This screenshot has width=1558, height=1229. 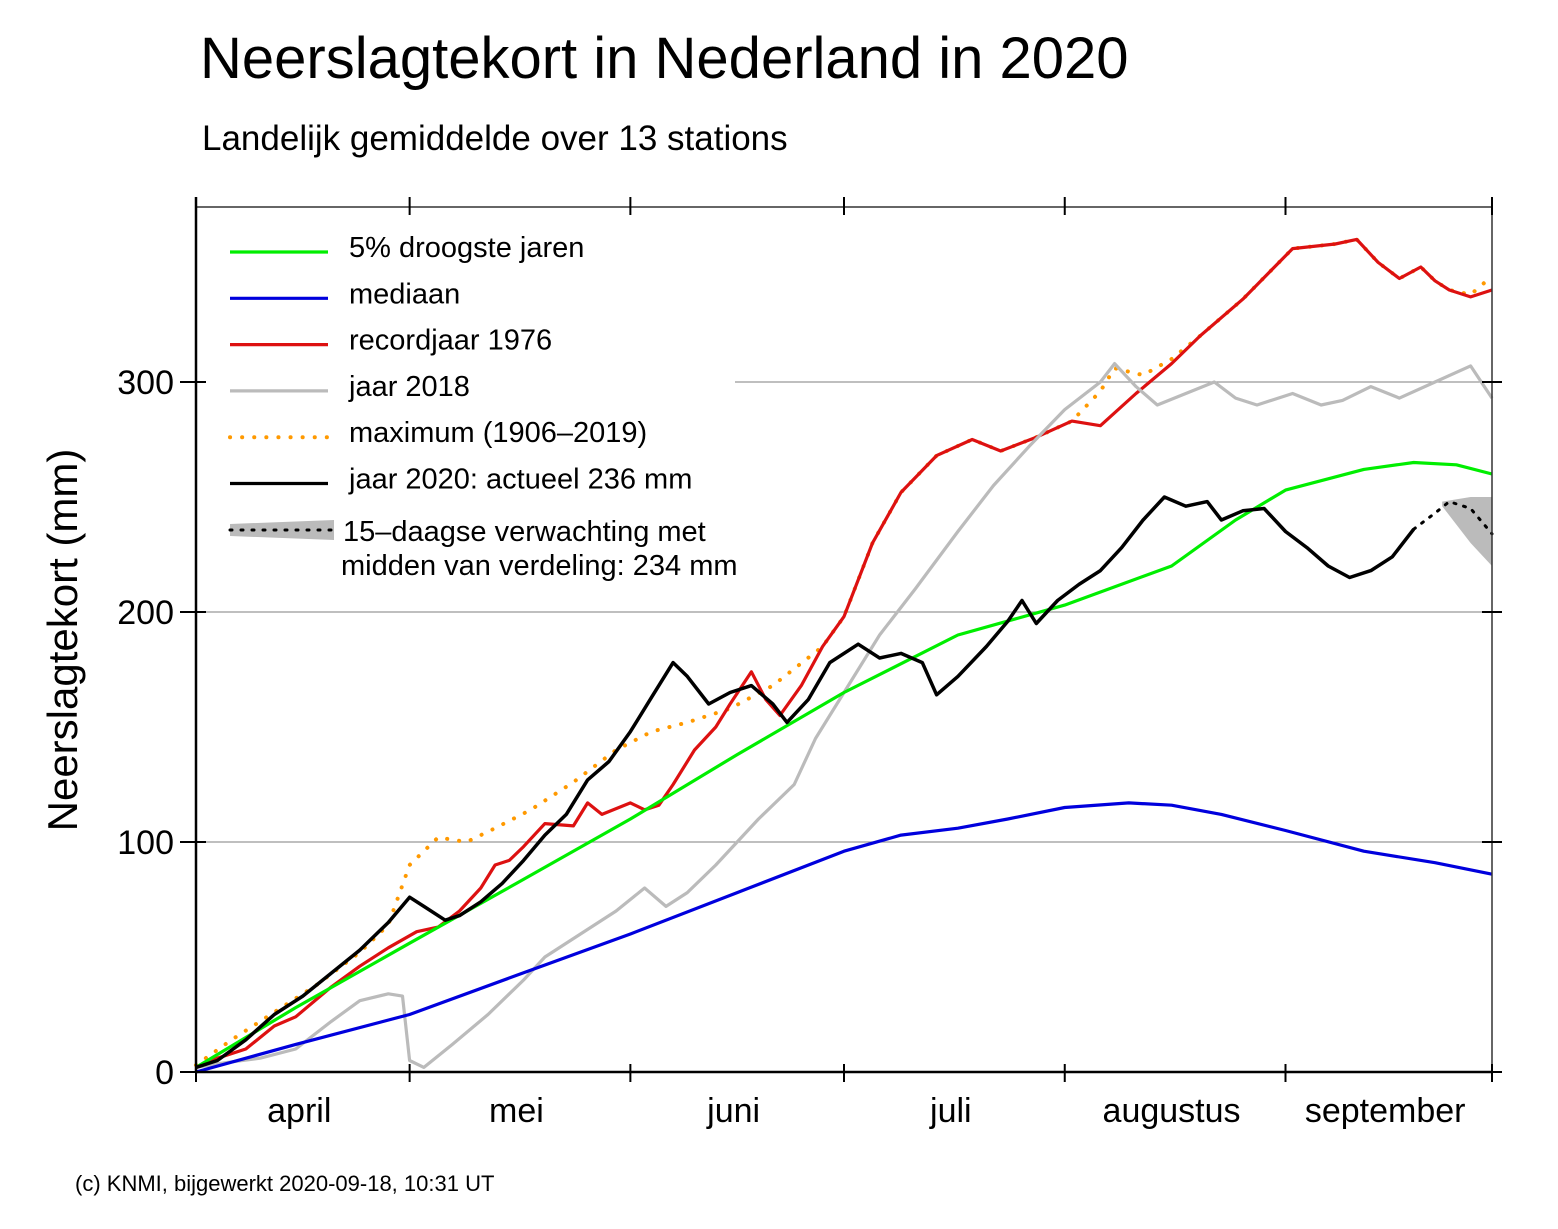 What do you see at coordinates (516, 1111) in the screenshot?
I see `x-tick-label: mei` at bounding box center [516, 1111].